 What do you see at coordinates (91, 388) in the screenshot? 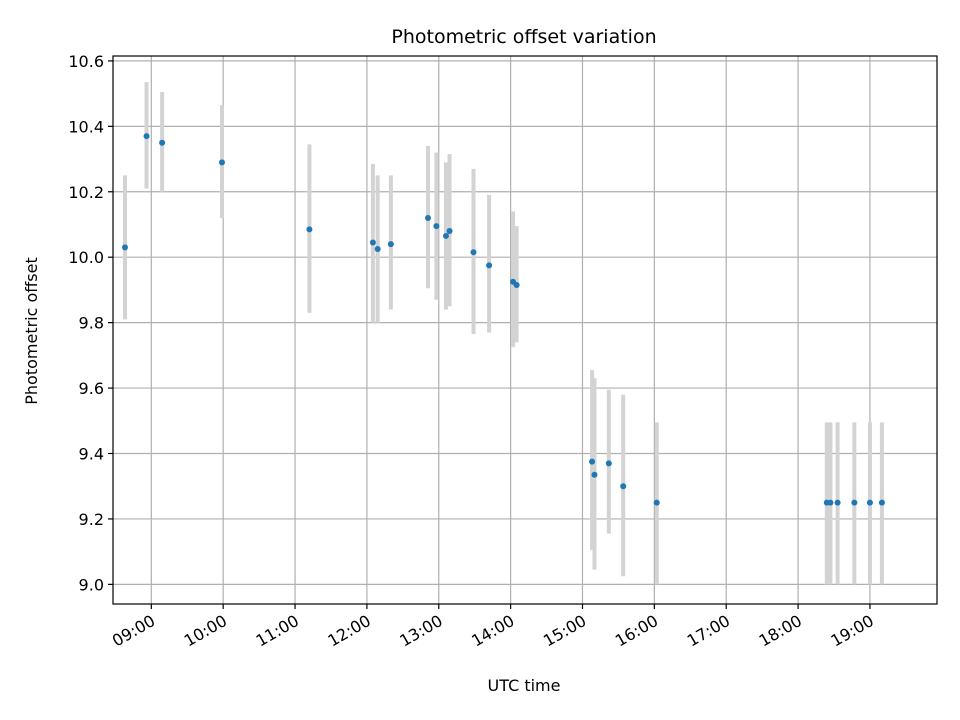
I see `y-tick-label: 9.6` at bounding box center [91, 388].